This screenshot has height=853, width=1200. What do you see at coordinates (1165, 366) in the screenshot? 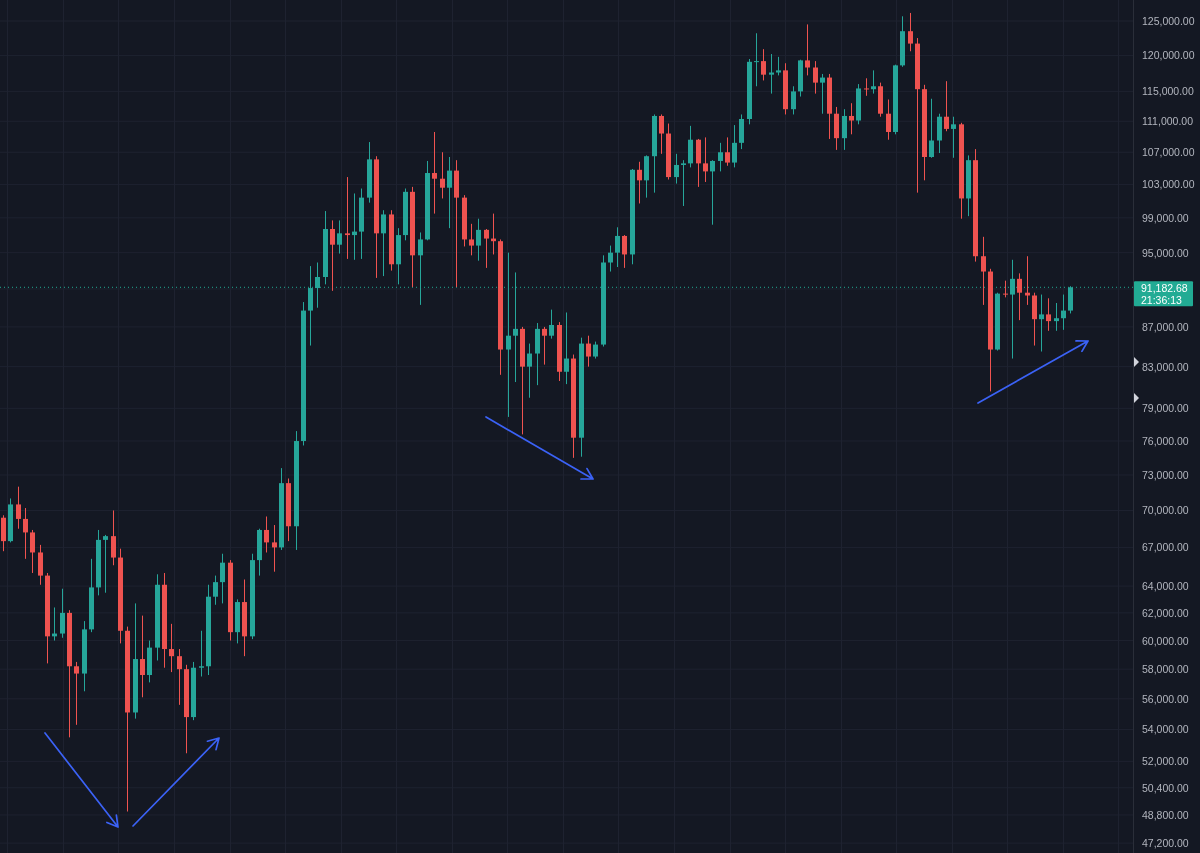
I see `y-tick-label: 83,000.00` at bounding box center [1165, 366].